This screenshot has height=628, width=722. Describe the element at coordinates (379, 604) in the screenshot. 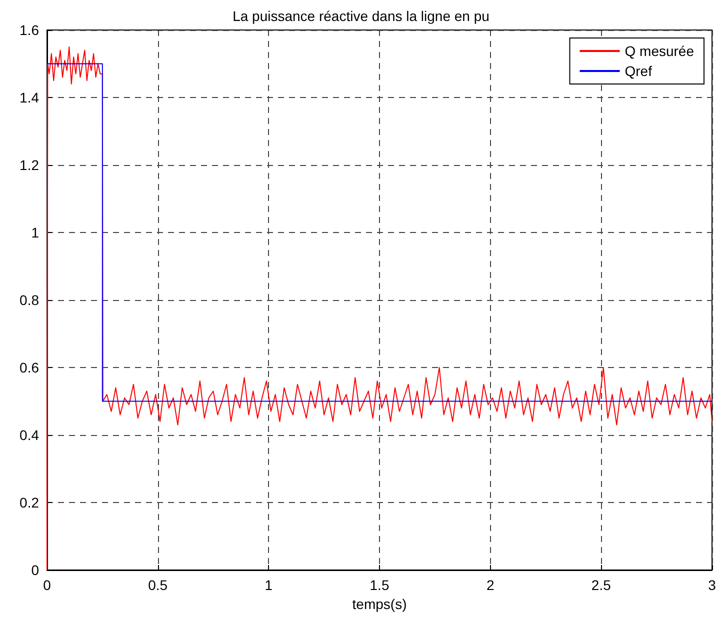

I see `x-axis-title: temps(s)` at that location.